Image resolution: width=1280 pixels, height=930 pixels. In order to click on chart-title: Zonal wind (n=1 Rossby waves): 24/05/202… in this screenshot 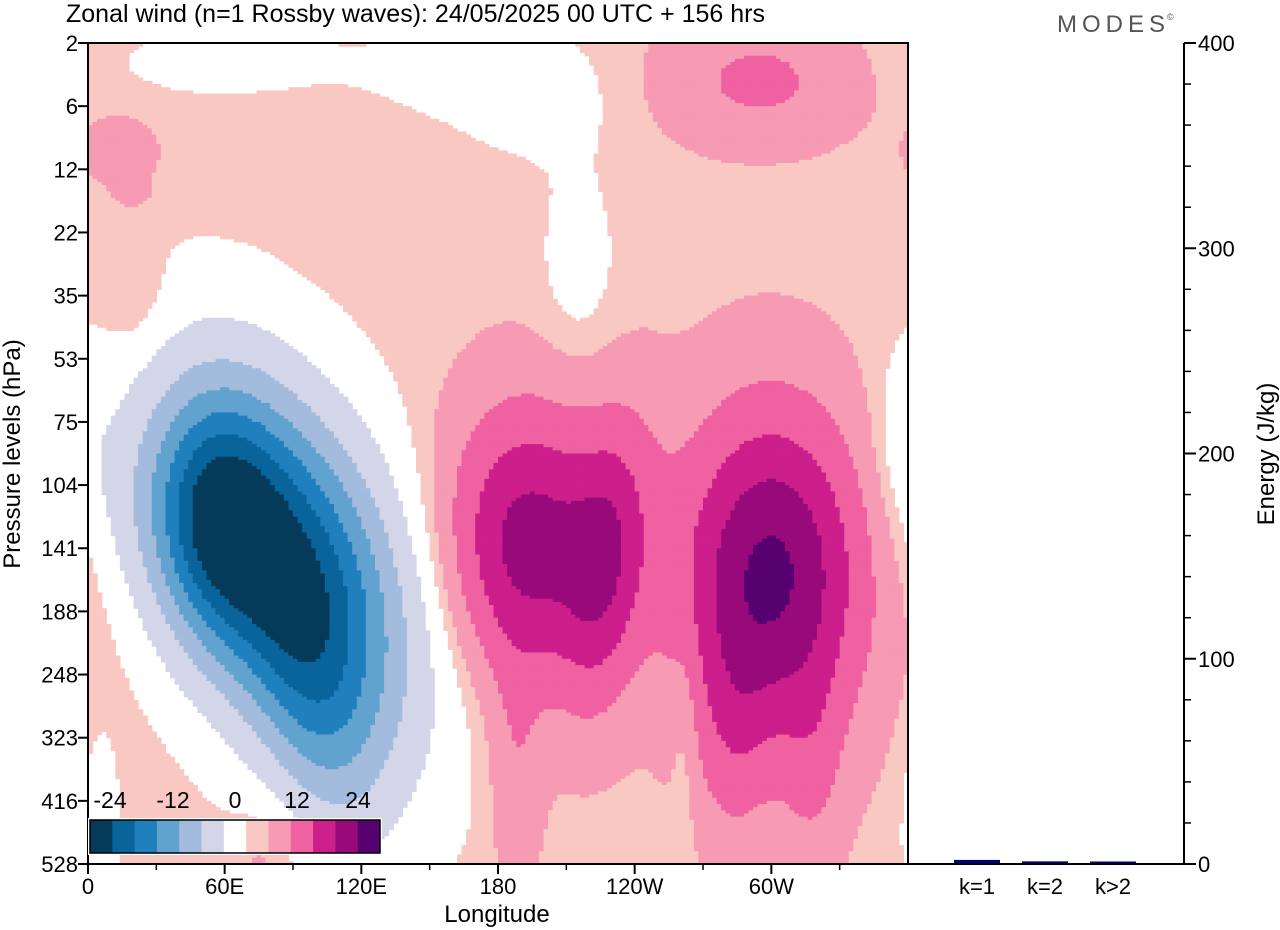, I will do `click(415, 14)`.